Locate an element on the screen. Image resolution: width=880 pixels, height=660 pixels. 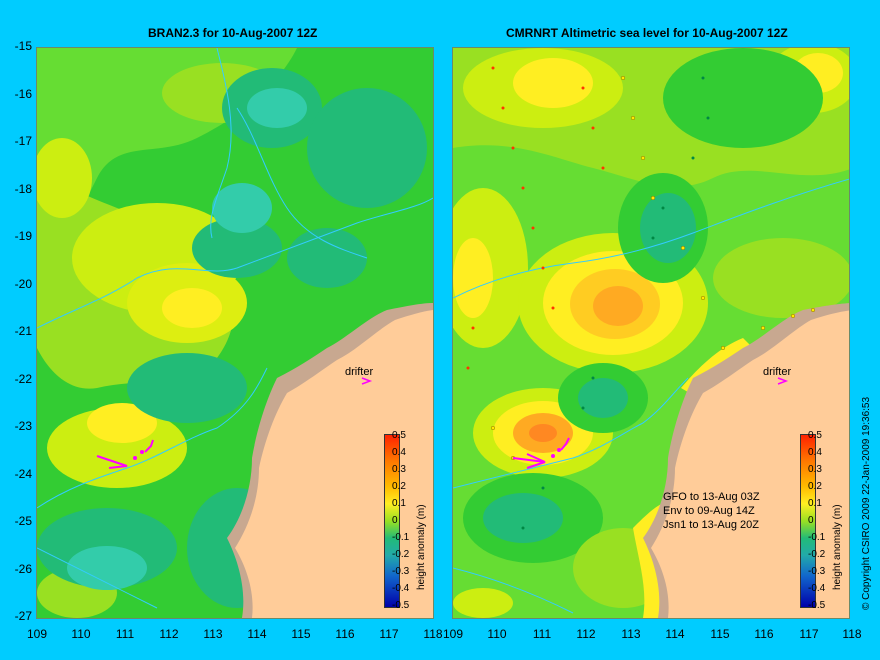
right-colorbar-title: height anomaly (m) is located at coordinates (837, 547).